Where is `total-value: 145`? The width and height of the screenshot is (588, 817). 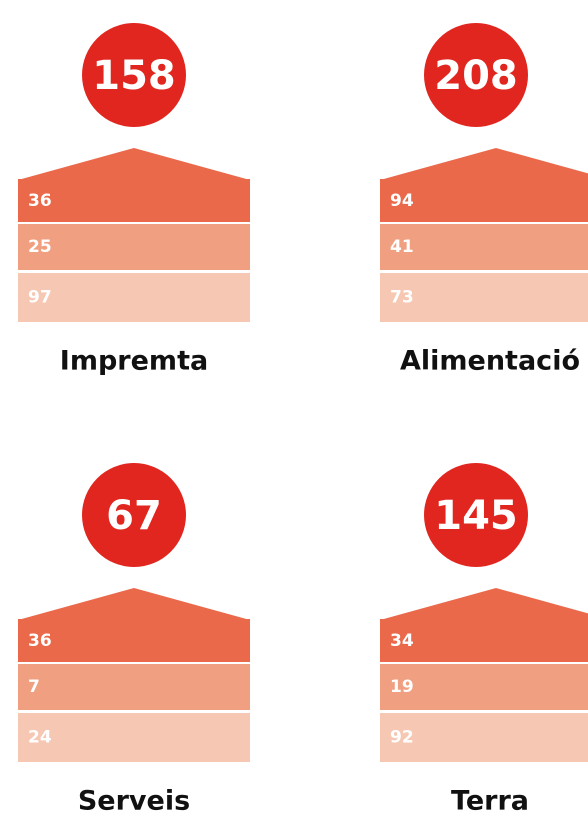 total-value: 145 is located at coordinates (476, 516).